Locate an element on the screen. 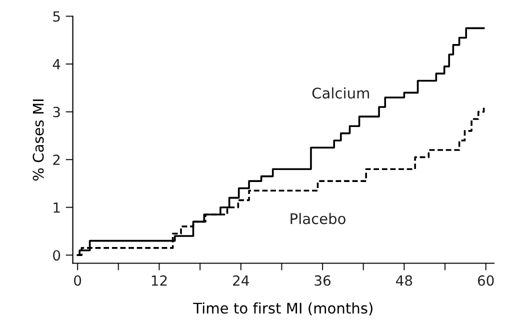 The height and width of the screenshot is (325, 520). y-axis-title: % Cases MI is located at coordinates (38, 140).